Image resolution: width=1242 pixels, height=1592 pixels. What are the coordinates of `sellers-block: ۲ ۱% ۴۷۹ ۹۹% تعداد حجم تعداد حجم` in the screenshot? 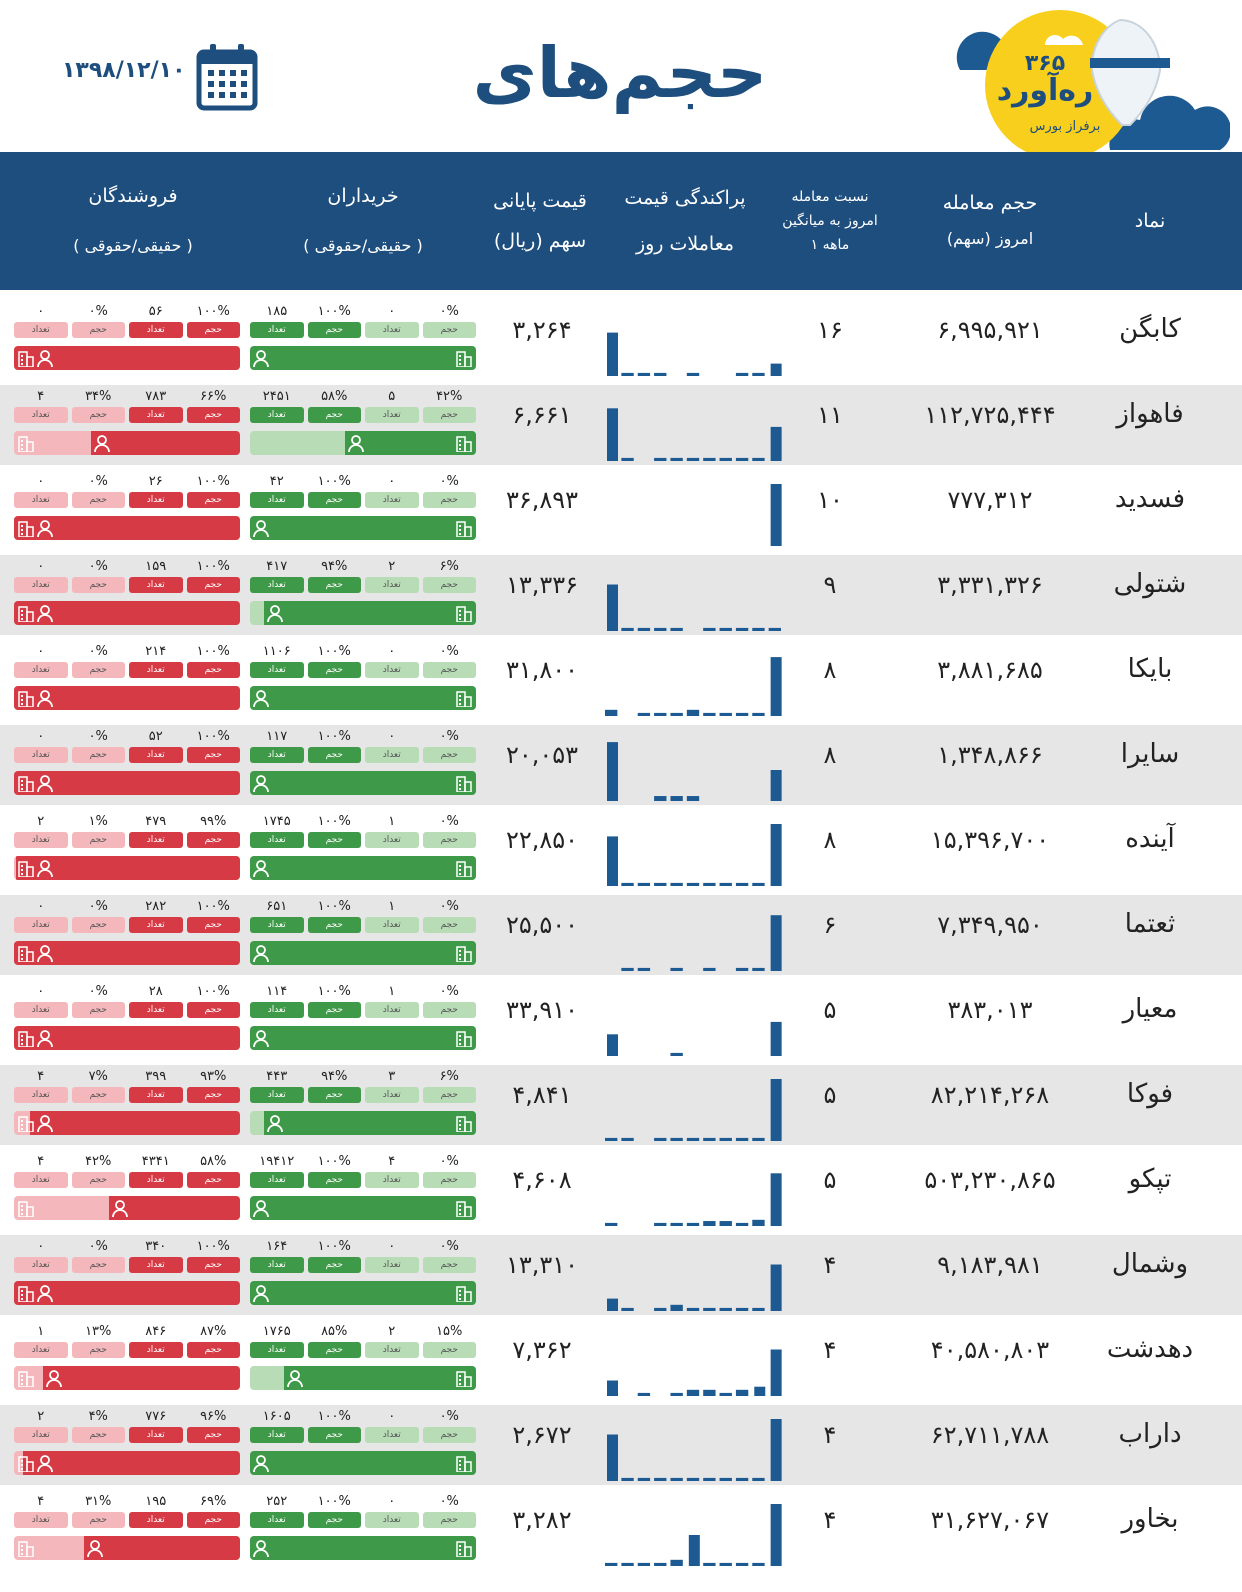 It's located at (127, 850).